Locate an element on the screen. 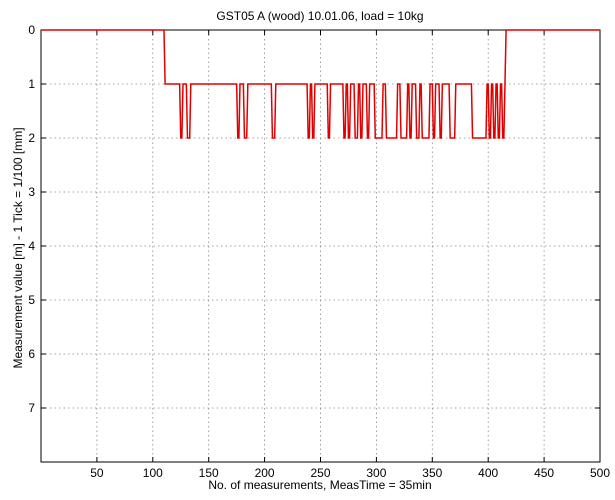 The height and width of the screenshot is (500, 615). x-tick-label: 150 is located at coordinates (209, 473).